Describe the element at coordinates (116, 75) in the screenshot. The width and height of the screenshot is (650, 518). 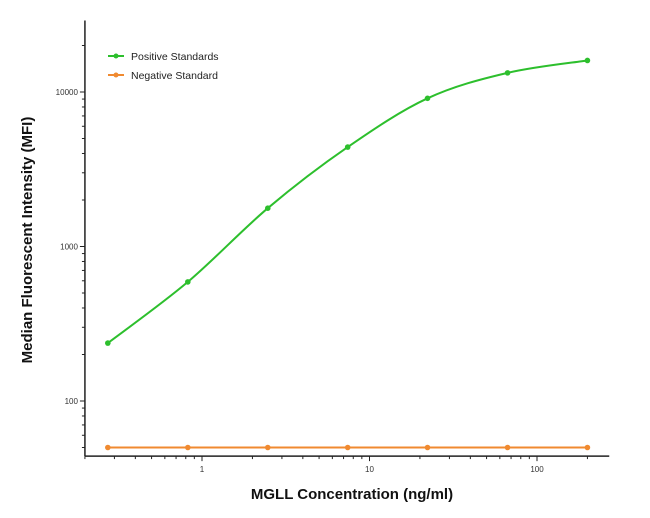
I see `legend-marker-negative` at that location.